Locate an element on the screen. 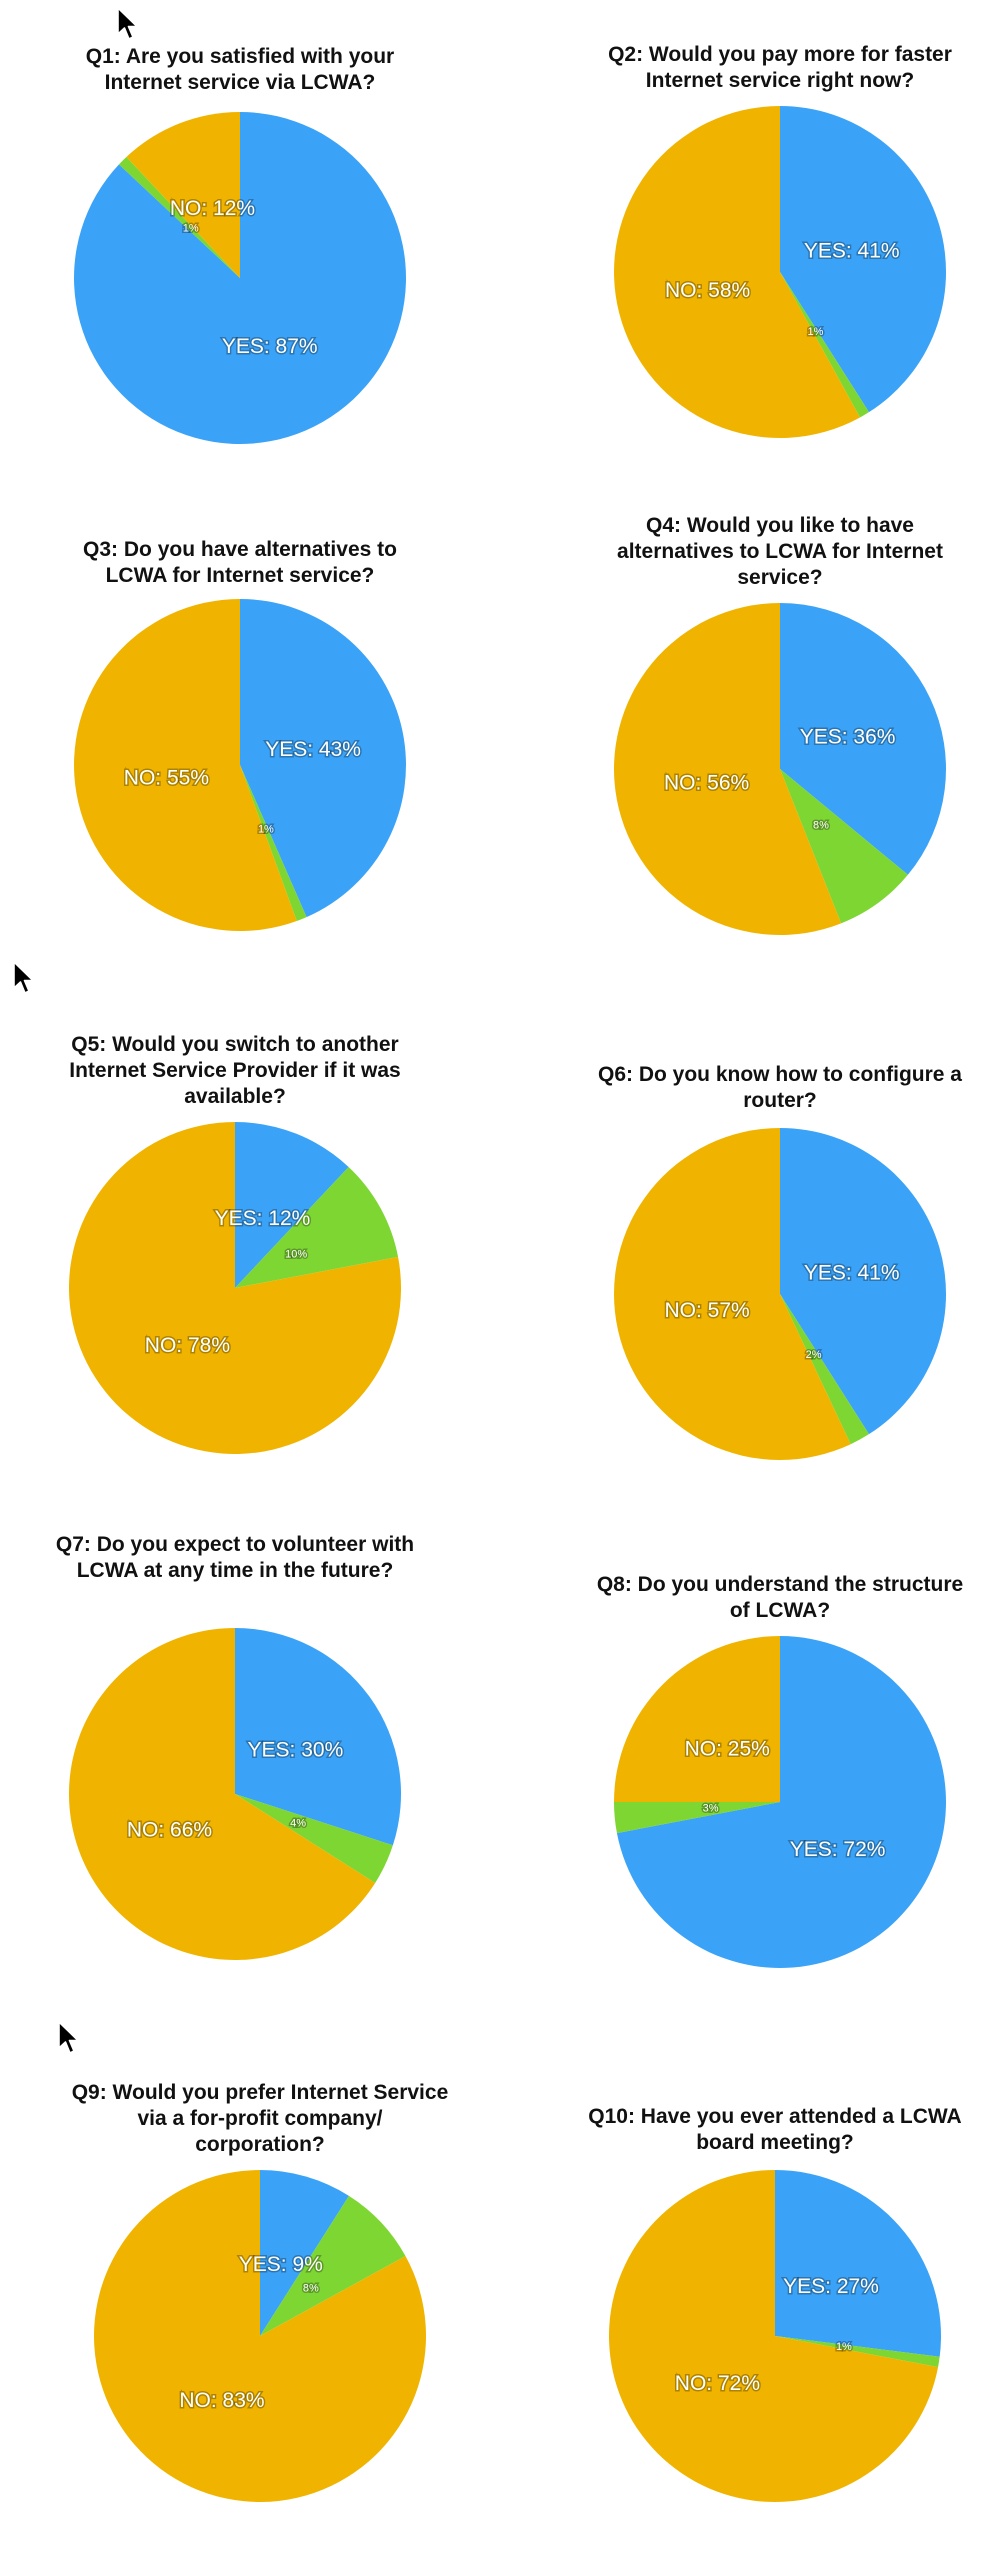 This screenshot has height=2560, width=1004. slice-label-no: NO: 25% is located at coordinates (727, 1749).